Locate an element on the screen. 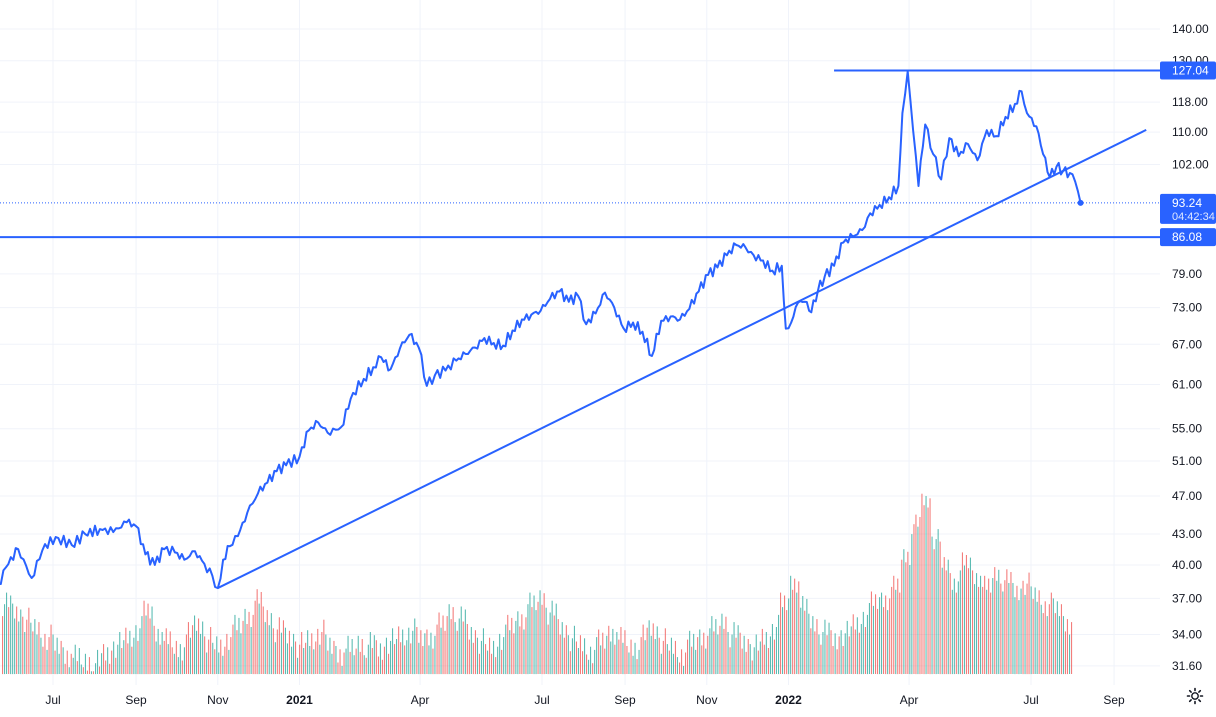  x-tick-label: 2022 is located at coordinates (788, 700).